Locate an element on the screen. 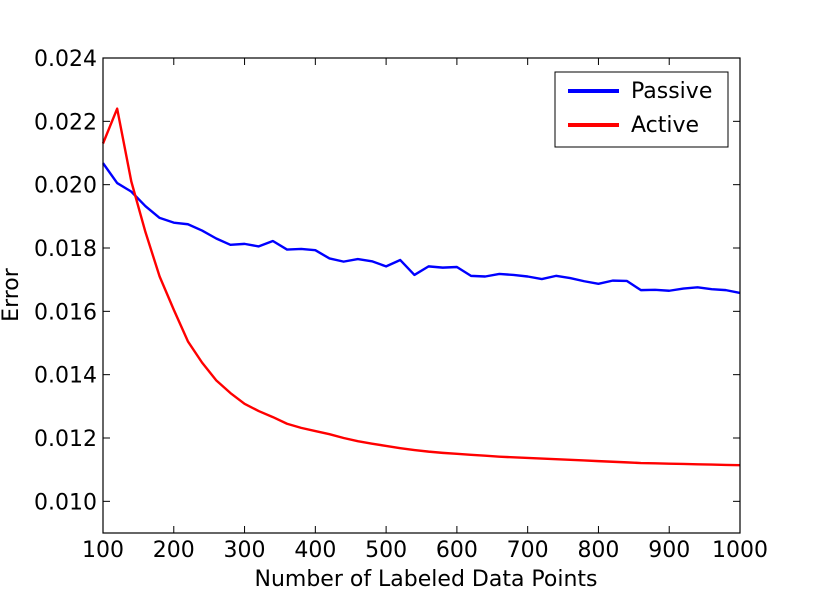 This screenshot has width=823, height=593. y-tick-label: 0.016 is located at coordinates (65, 312).